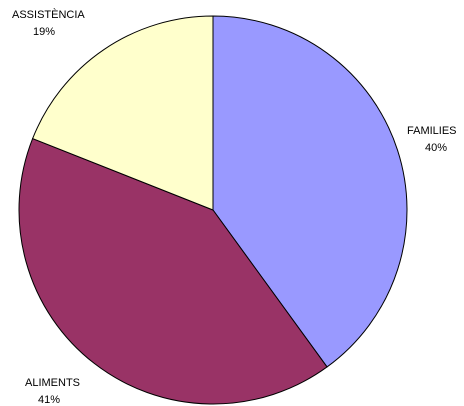  Describe the element at coordinates (48, 14) in the screenshot. I see `slice-label-assistencia: ASSISTÈNCIA` at that location.